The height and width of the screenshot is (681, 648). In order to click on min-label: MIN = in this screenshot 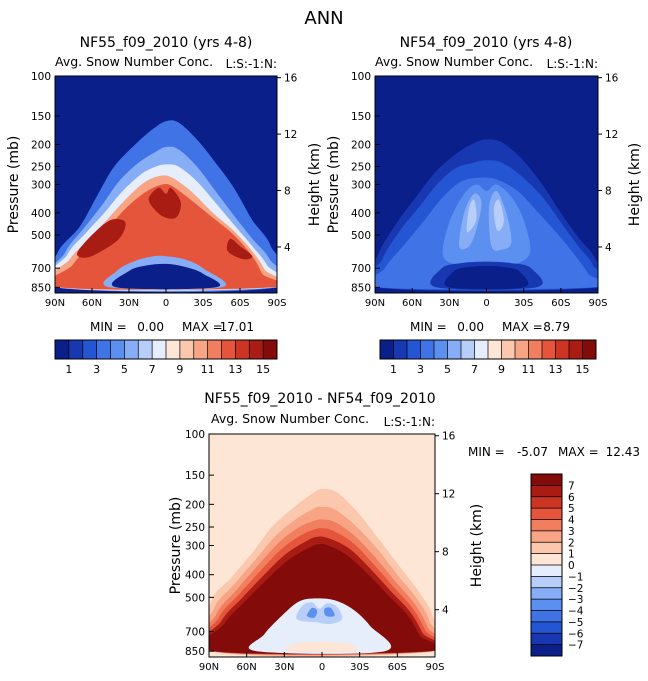, I will do `click(486, 452)`.